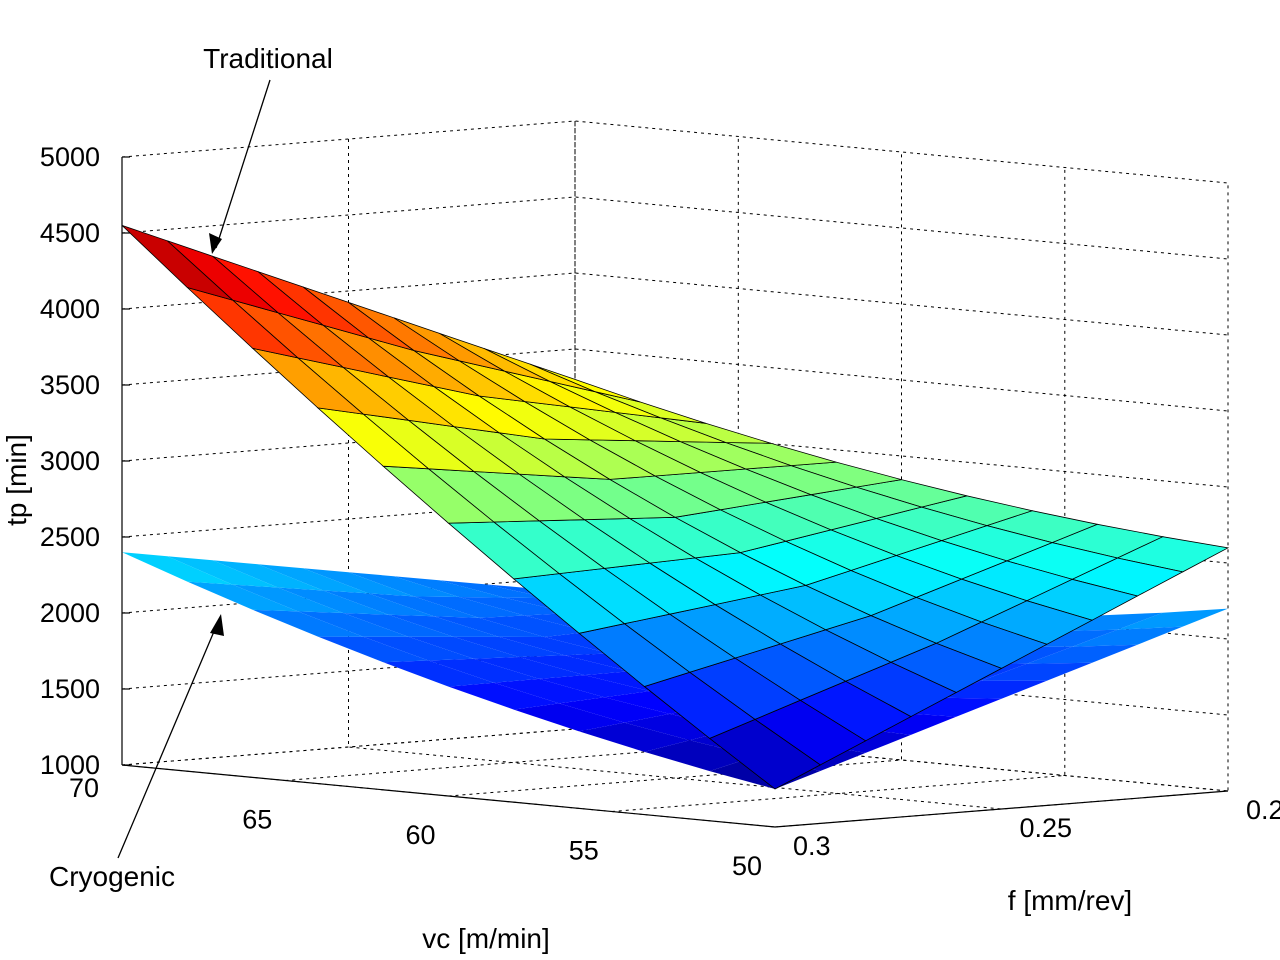 The width and height of the screenshot is (1280, 960). I want to click on vc-axis-line, so click(448, 796).